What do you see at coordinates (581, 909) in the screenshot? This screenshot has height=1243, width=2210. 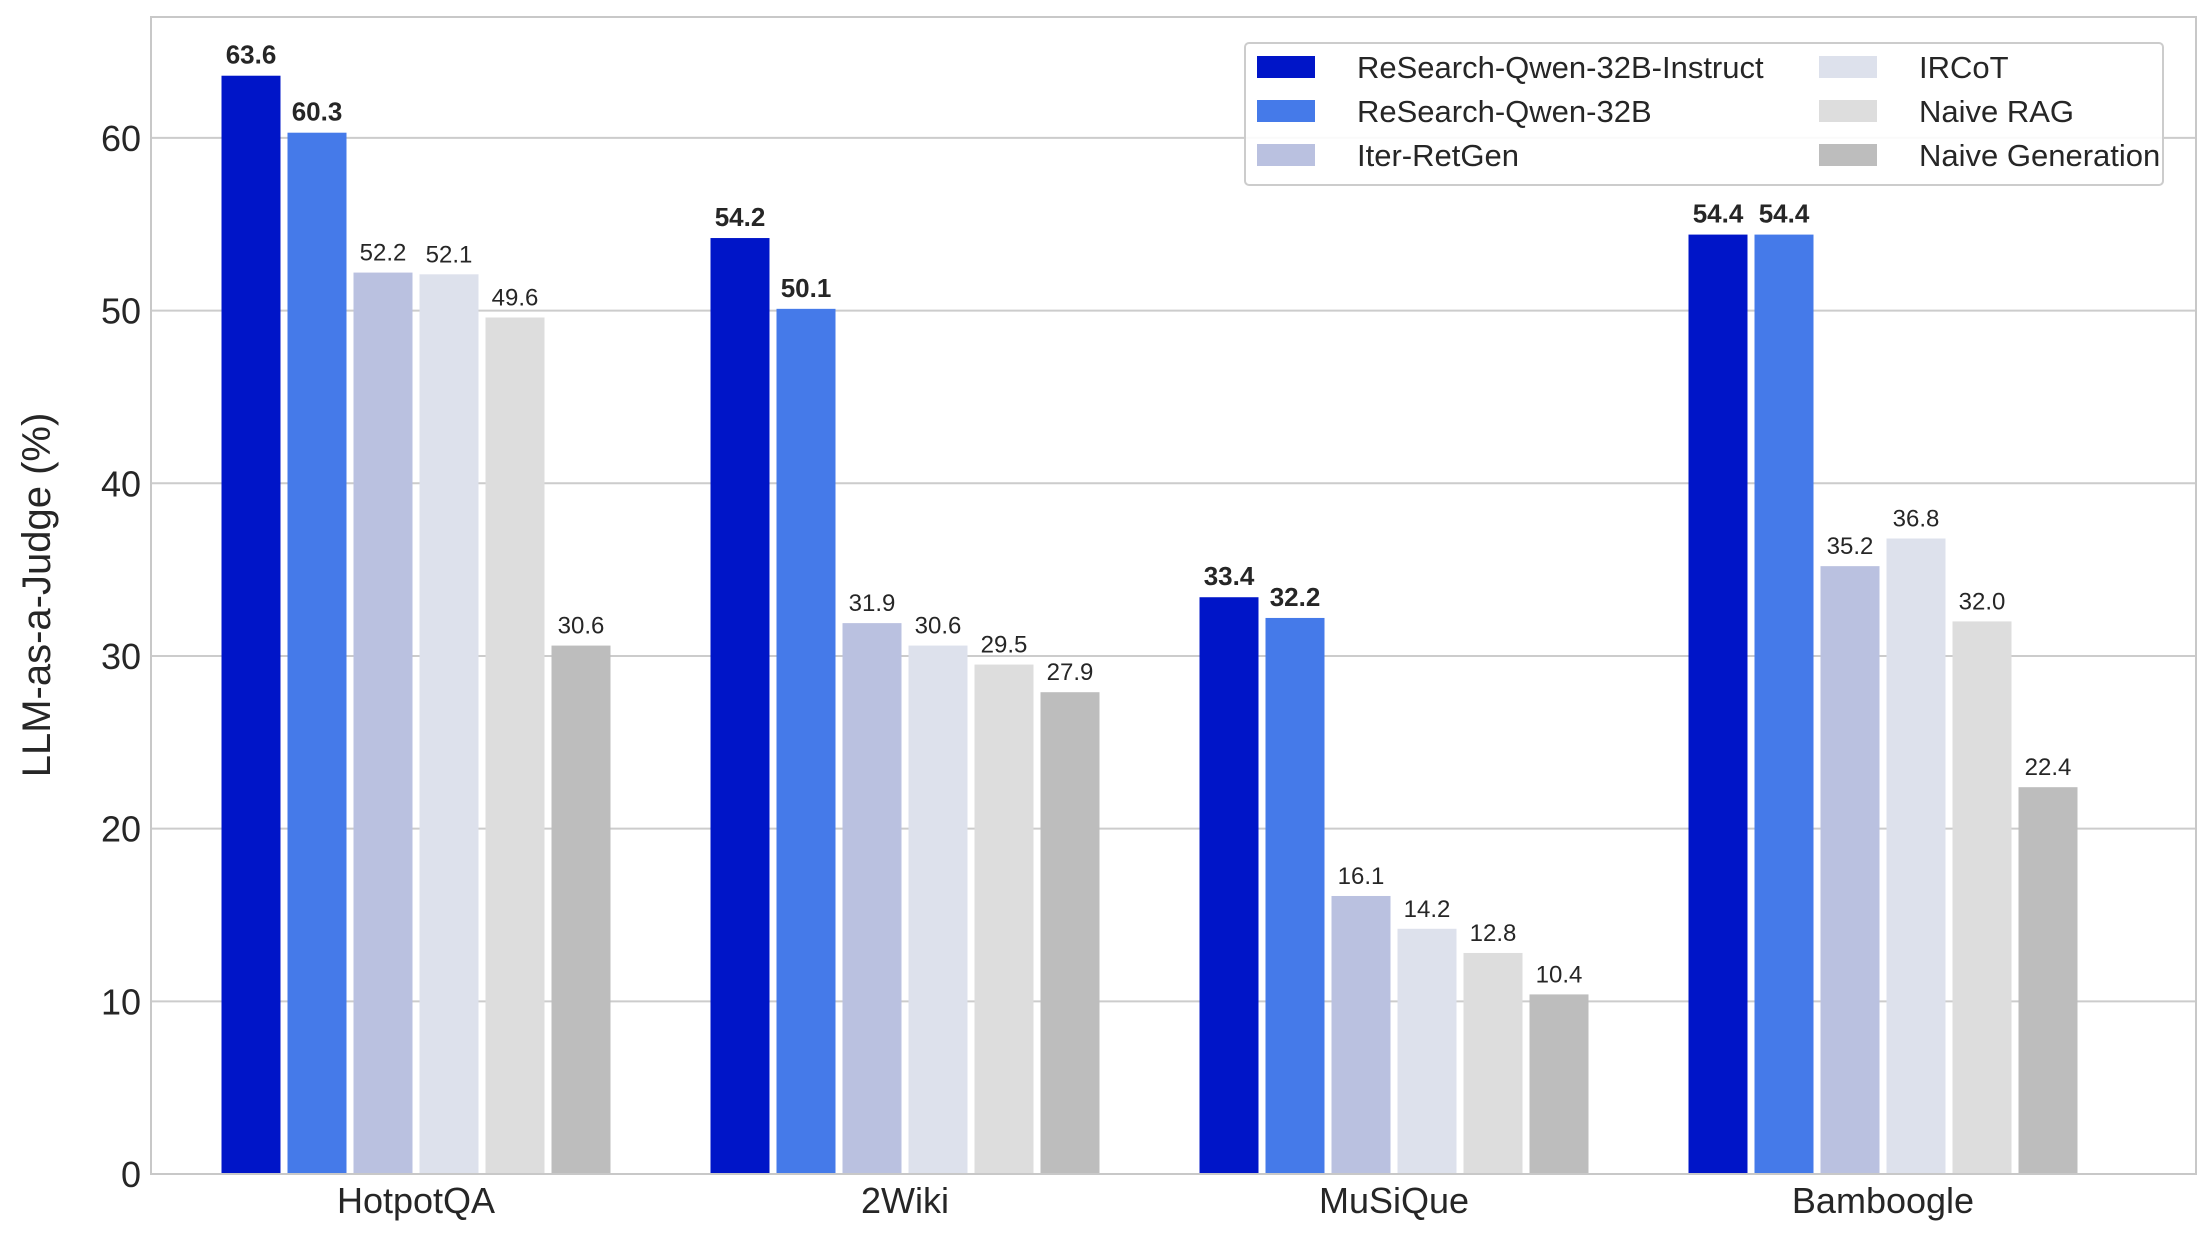 I see `bar-hotpotqa-naive-generation` at bounding box center [581, 909].